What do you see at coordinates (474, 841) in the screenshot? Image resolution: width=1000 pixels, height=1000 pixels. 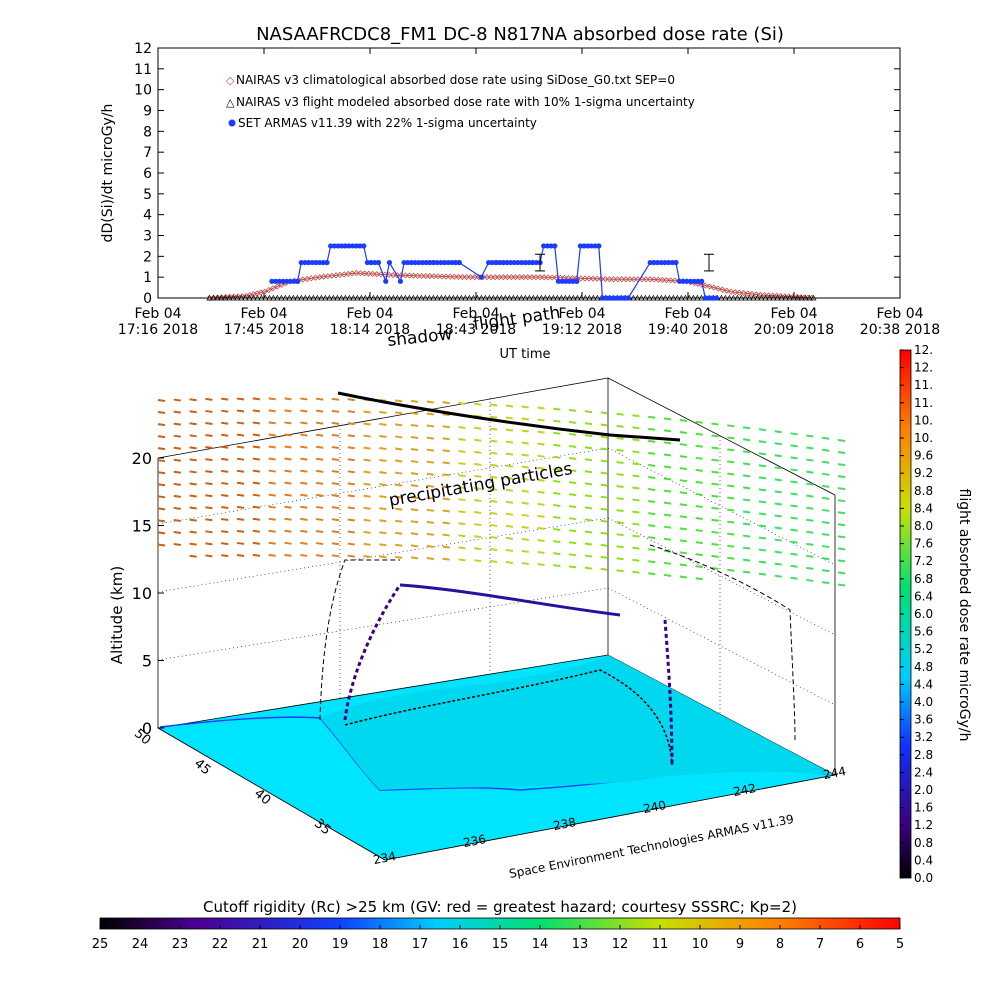 I see `longitude-tick-label: 236` at bounding box center [474, 841].